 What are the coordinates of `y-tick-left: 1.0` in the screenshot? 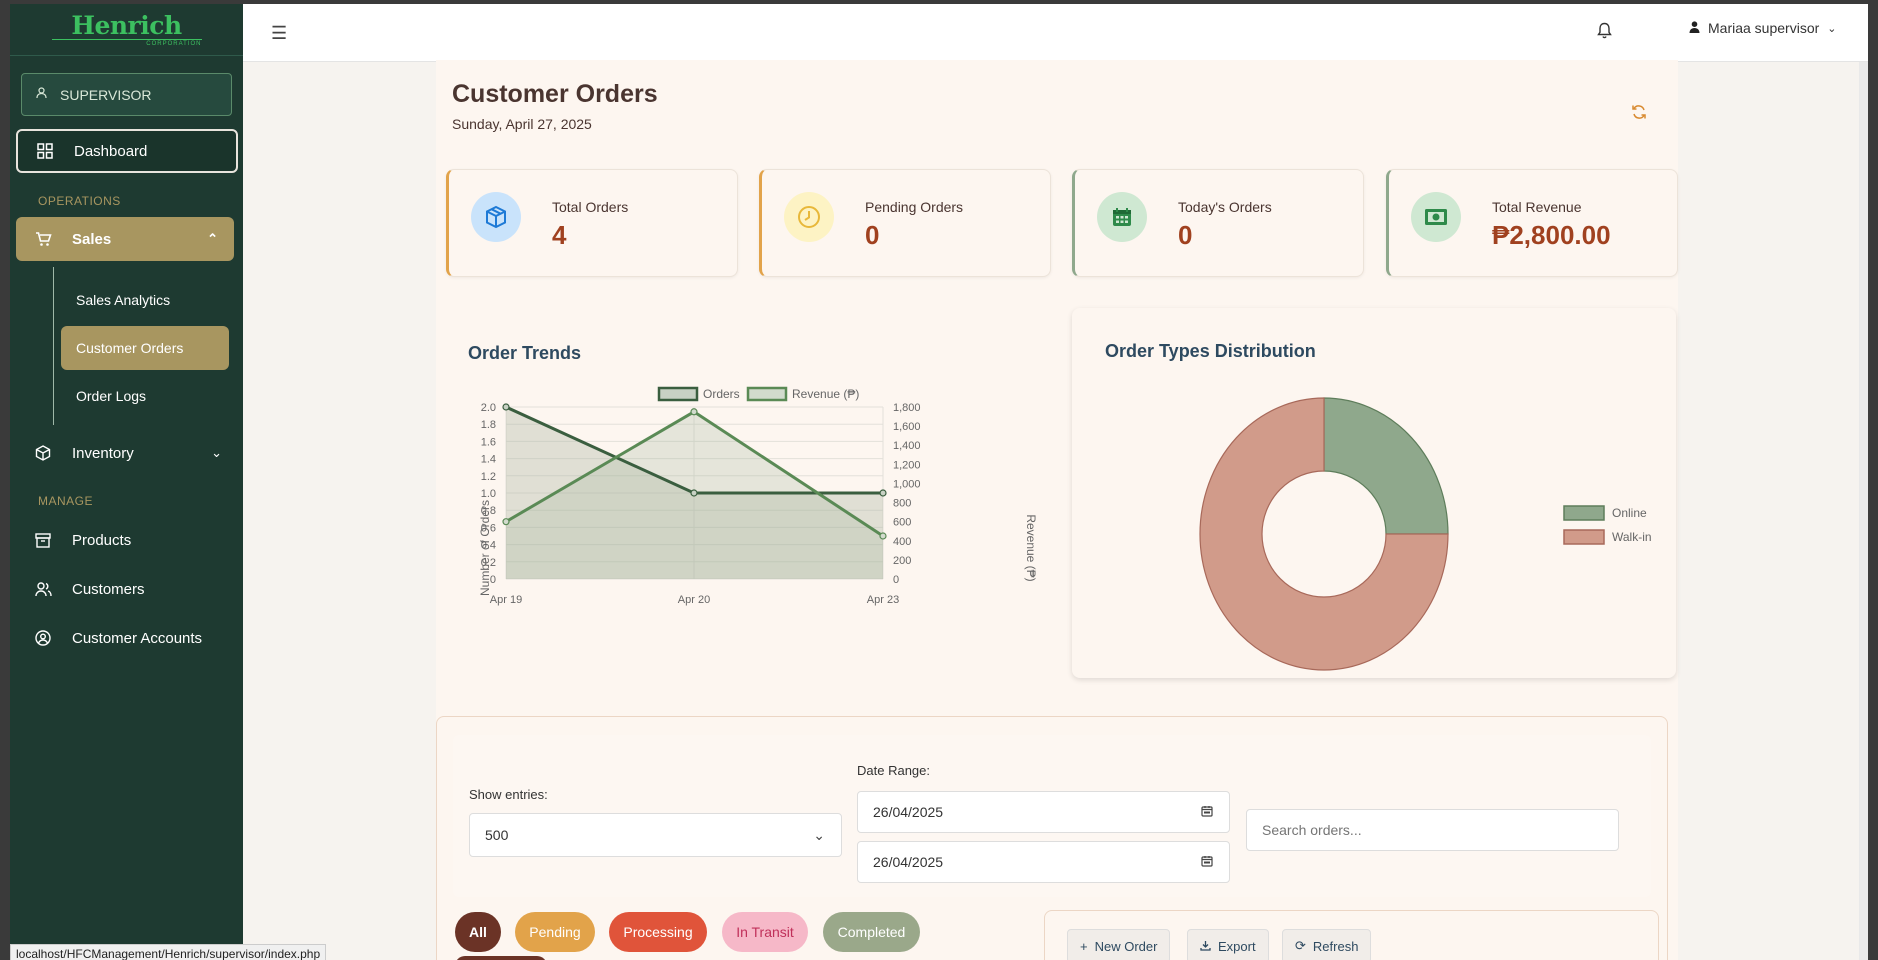 It's located at (488, 494).